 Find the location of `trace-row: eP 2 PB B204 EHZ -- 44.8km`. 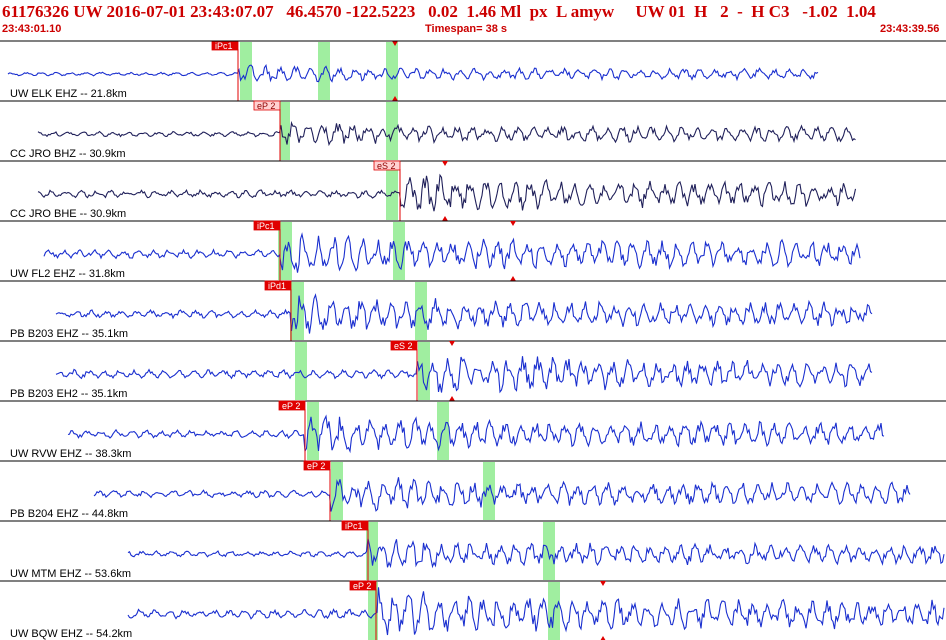

trace-row: eP 2 PB B204 EHZ -- 44.8km is located at coordinates (473, 491).